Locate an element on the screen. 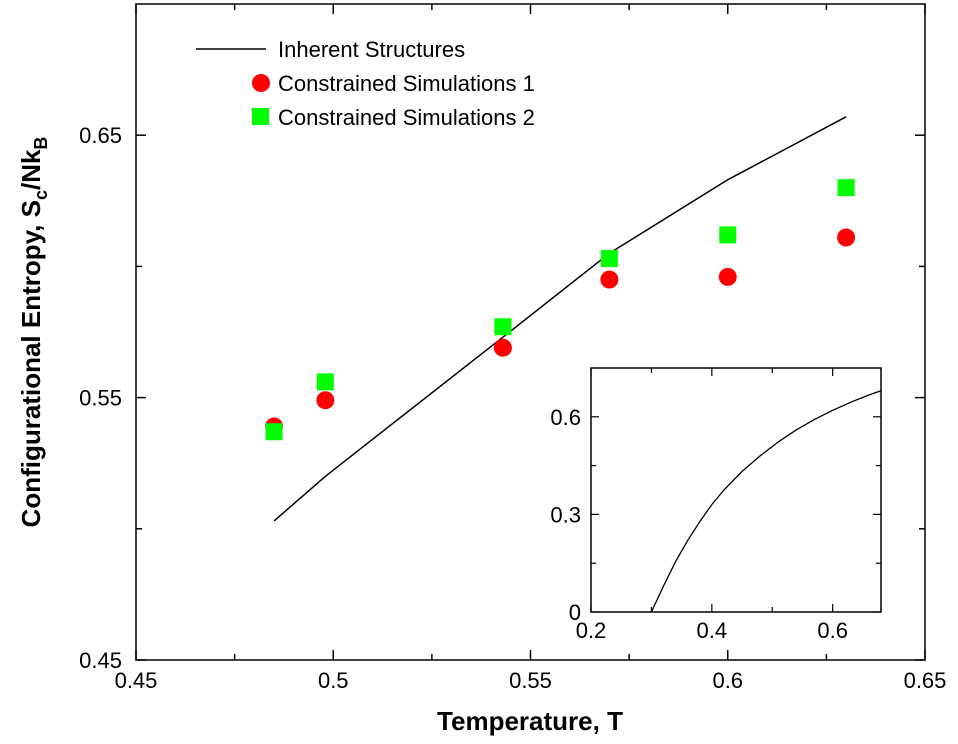 The width and height of the screenshot is (958, 744). x-tick-label: 0.65 is located at coordinates (925, 680).